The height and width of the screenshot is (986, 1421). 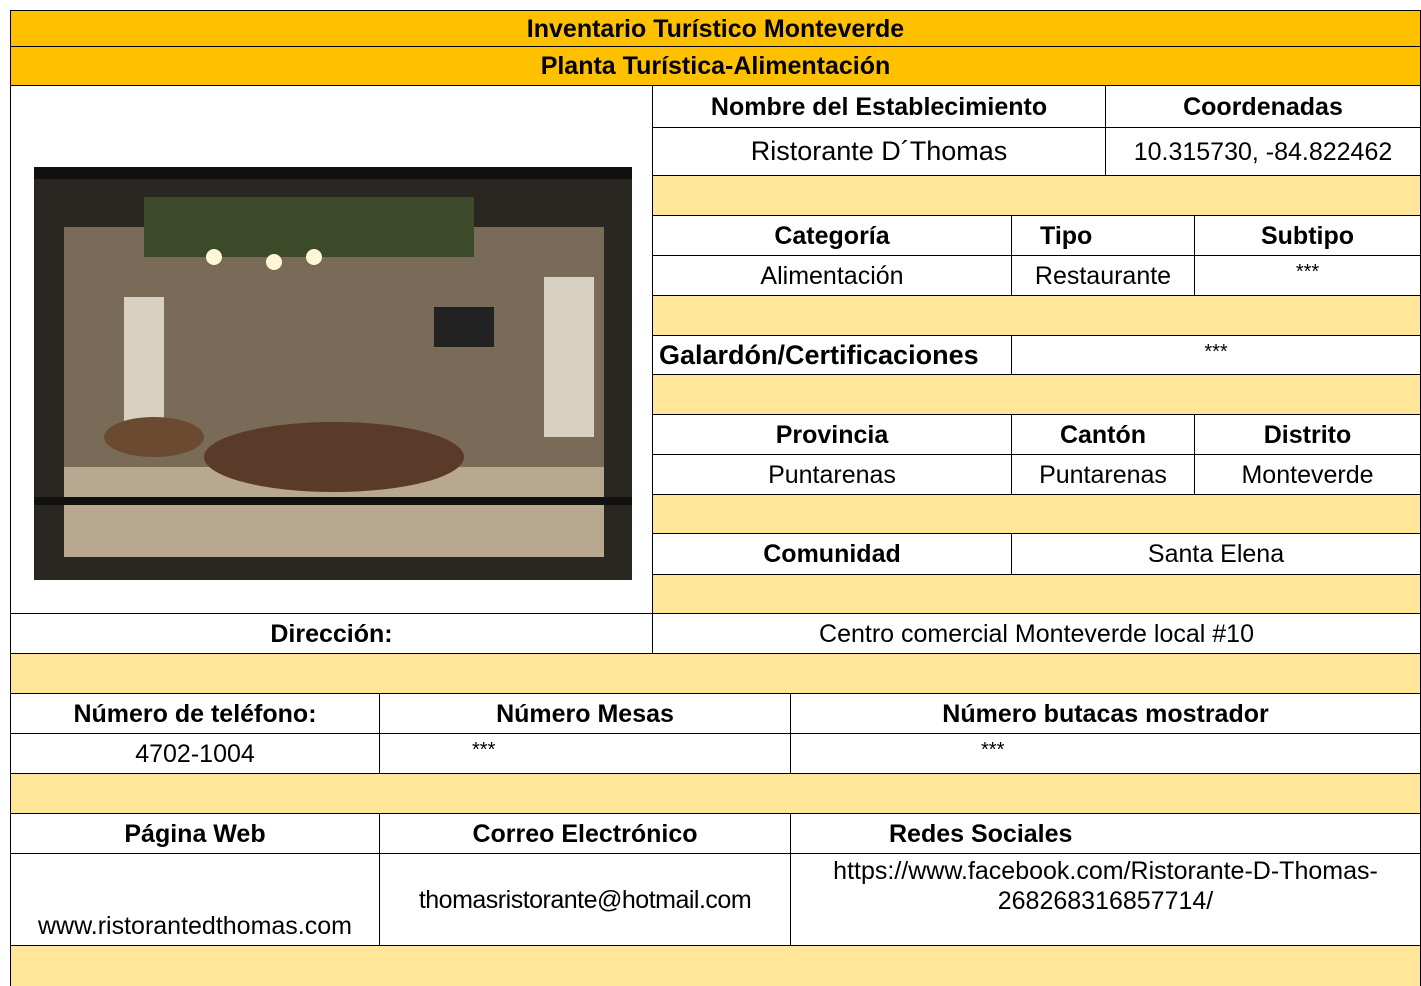 What do you see at coordinates (715, 28) in the screenshot?
I see `title: Inventario Turístico Monteverde` at bounding box center [715, 28].